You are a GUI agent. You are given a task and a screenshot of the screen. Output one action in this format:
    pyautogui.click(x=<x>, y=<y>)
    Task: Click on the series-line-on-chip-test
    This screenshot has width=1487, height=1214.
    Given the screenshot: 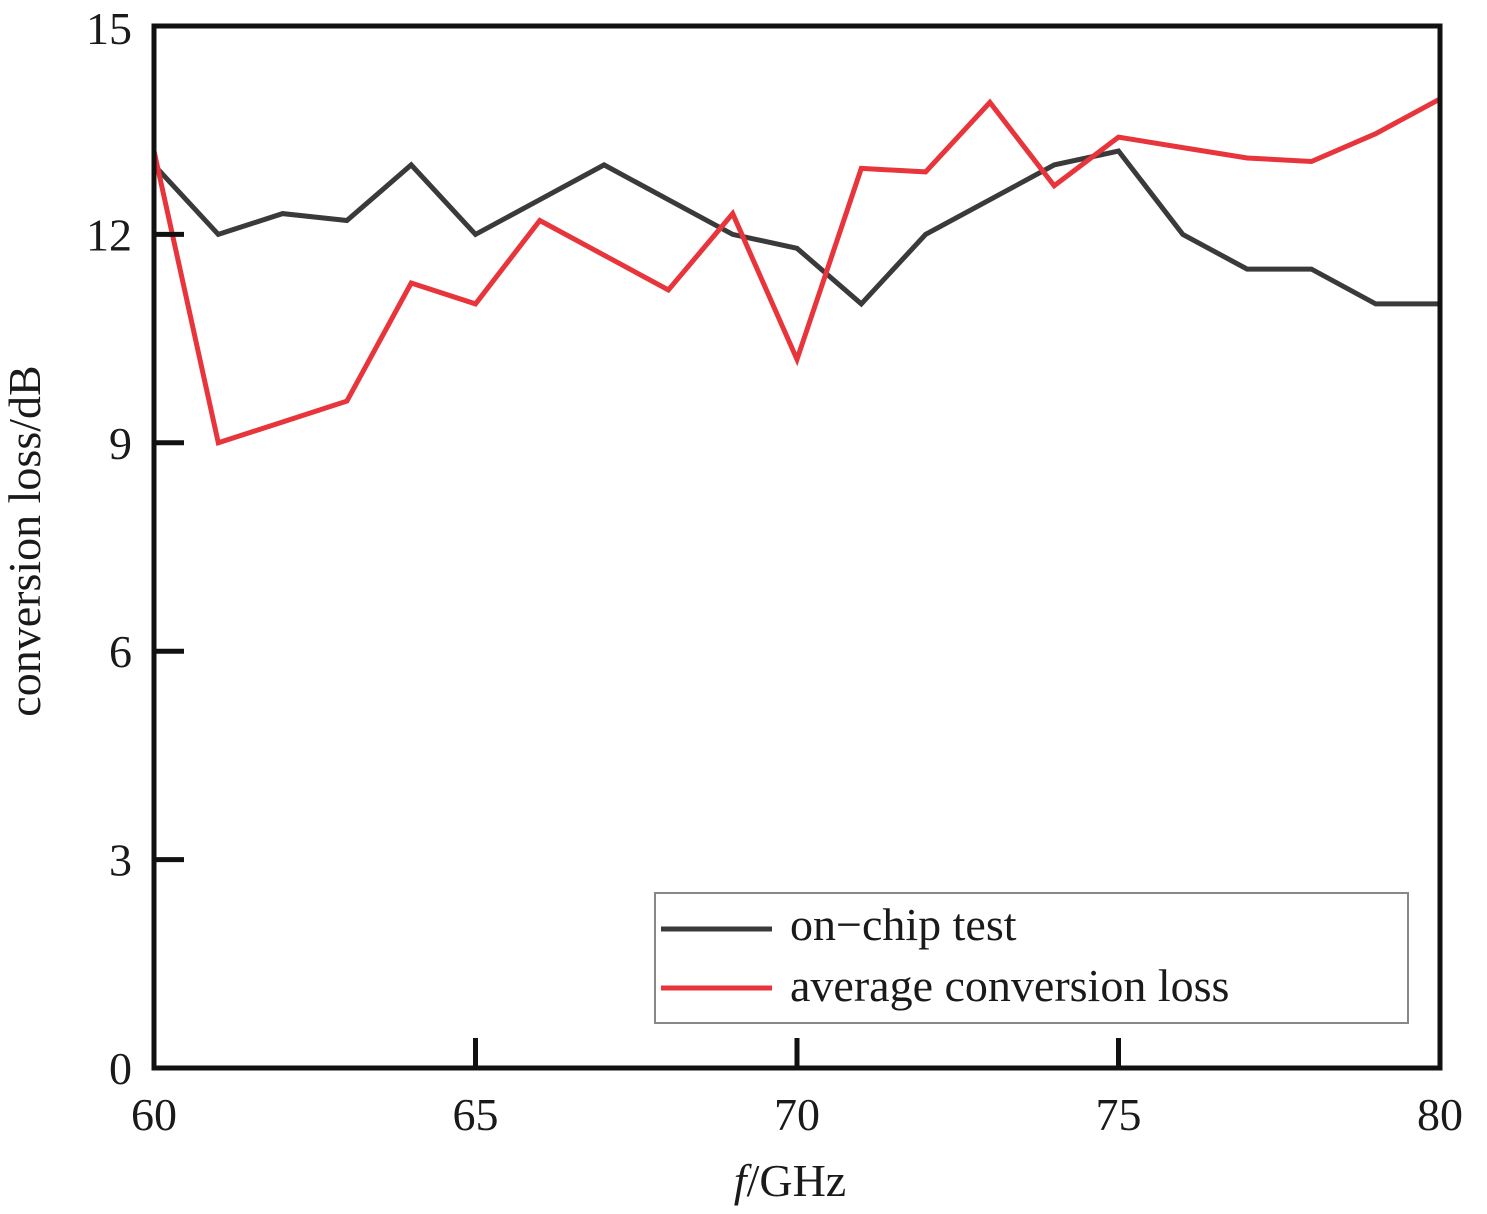 What is the action you would take?
    pyautogui.click(x=796, y=228)
    